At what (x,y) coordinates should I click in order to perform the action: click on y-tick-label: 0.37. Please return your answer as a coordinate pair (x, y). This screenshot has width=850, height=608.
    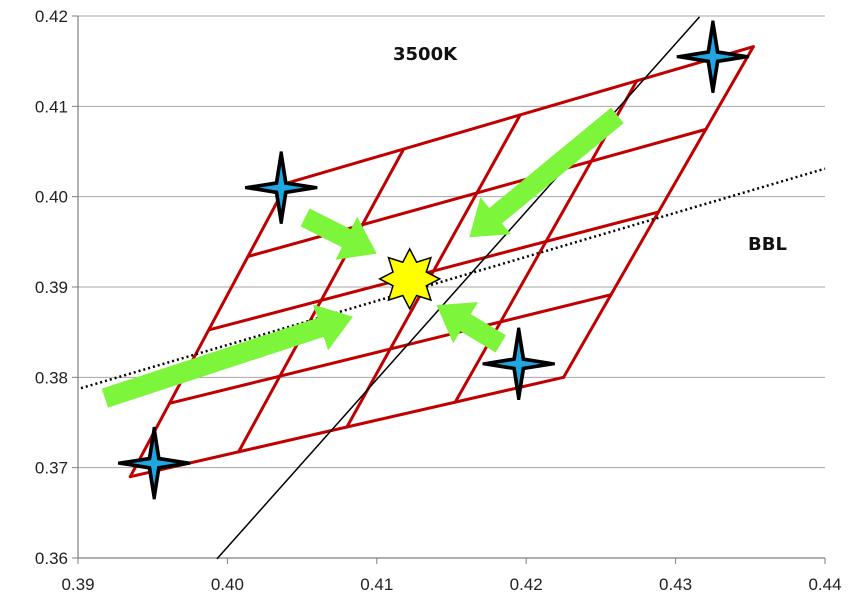
    Looking at the image, I should click on (51, 468).